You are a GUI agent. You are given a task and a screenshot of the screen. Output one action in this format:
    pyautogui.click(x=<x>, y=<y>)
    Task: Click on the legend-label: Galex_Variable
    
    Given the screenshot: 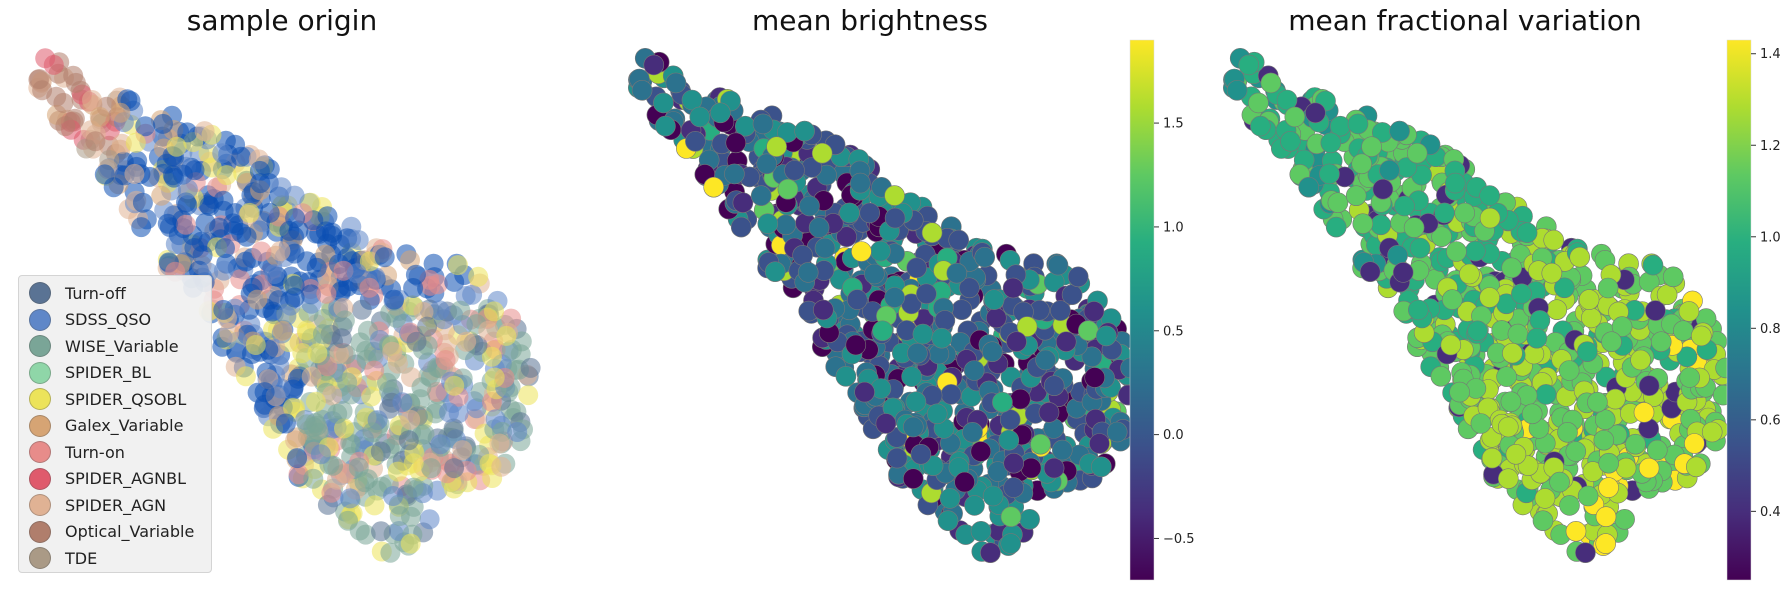 What is the action you would take?
    pyautogui.click(x=124, y=426)
    